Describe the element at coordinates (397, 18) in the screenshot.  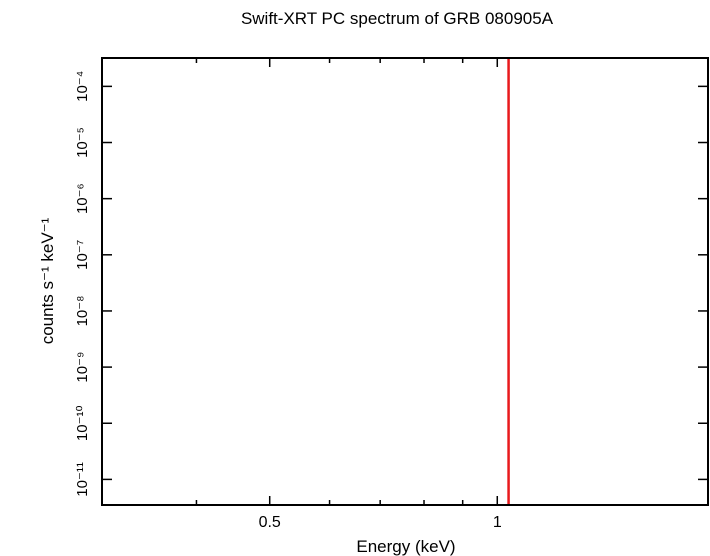
I see `chart-title: Swift-XRT PC spectrum of GRB 080905A` at that location.